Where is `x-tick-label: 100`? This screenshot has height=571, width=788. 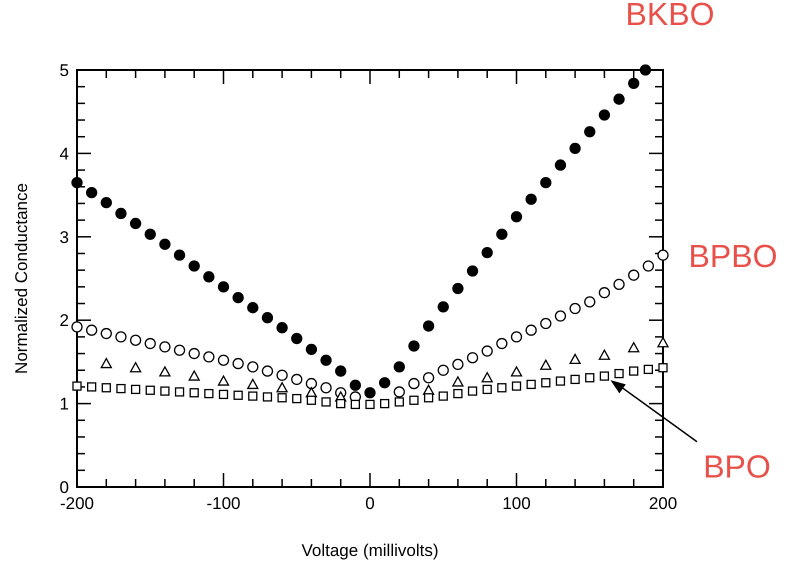 x-tick-label: 100 is located at coordinates (516, 503).